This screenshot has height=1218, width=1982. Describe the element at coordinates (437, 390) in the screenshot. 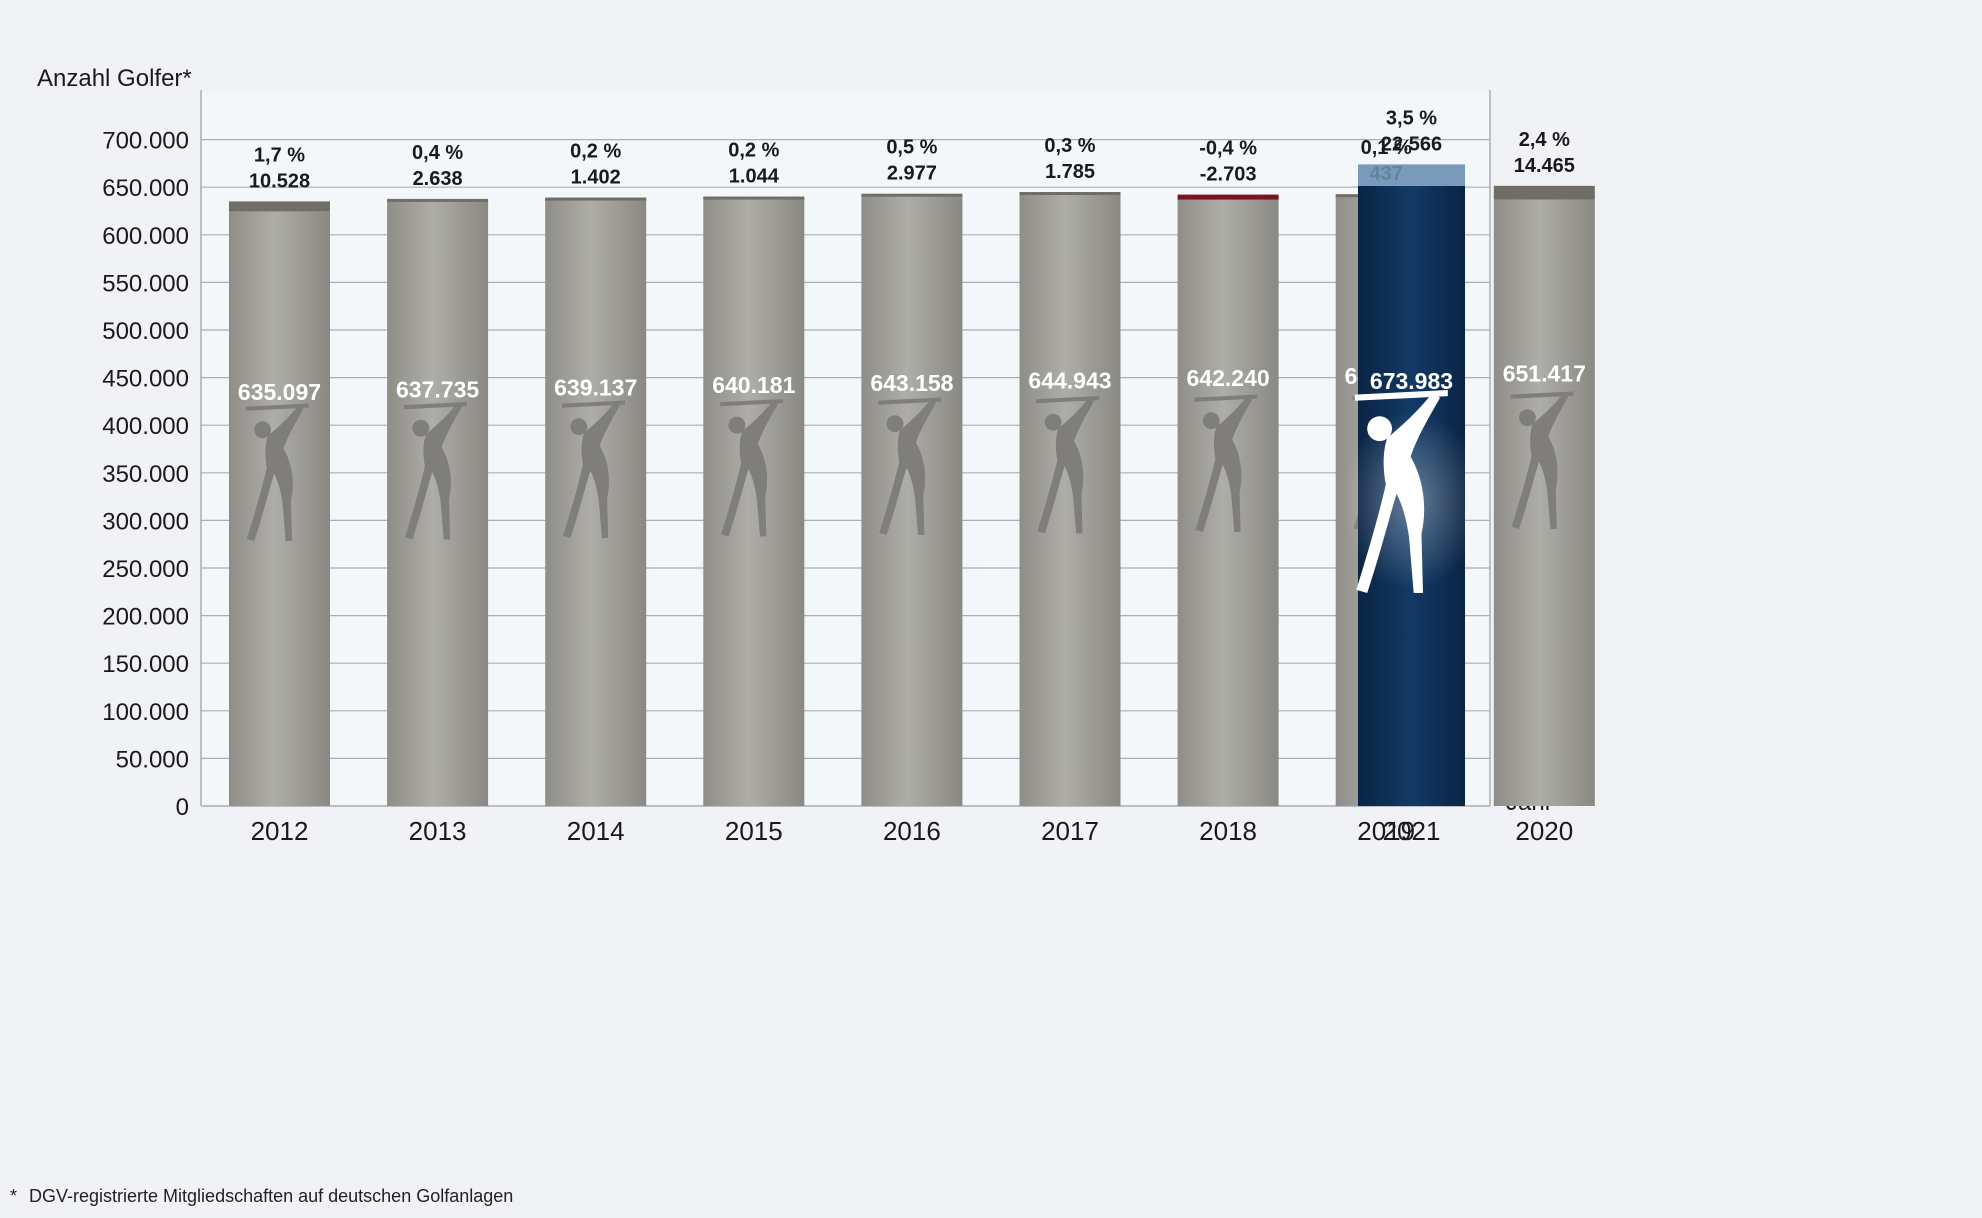

I see `bar-value-label: 637.735` at that location.